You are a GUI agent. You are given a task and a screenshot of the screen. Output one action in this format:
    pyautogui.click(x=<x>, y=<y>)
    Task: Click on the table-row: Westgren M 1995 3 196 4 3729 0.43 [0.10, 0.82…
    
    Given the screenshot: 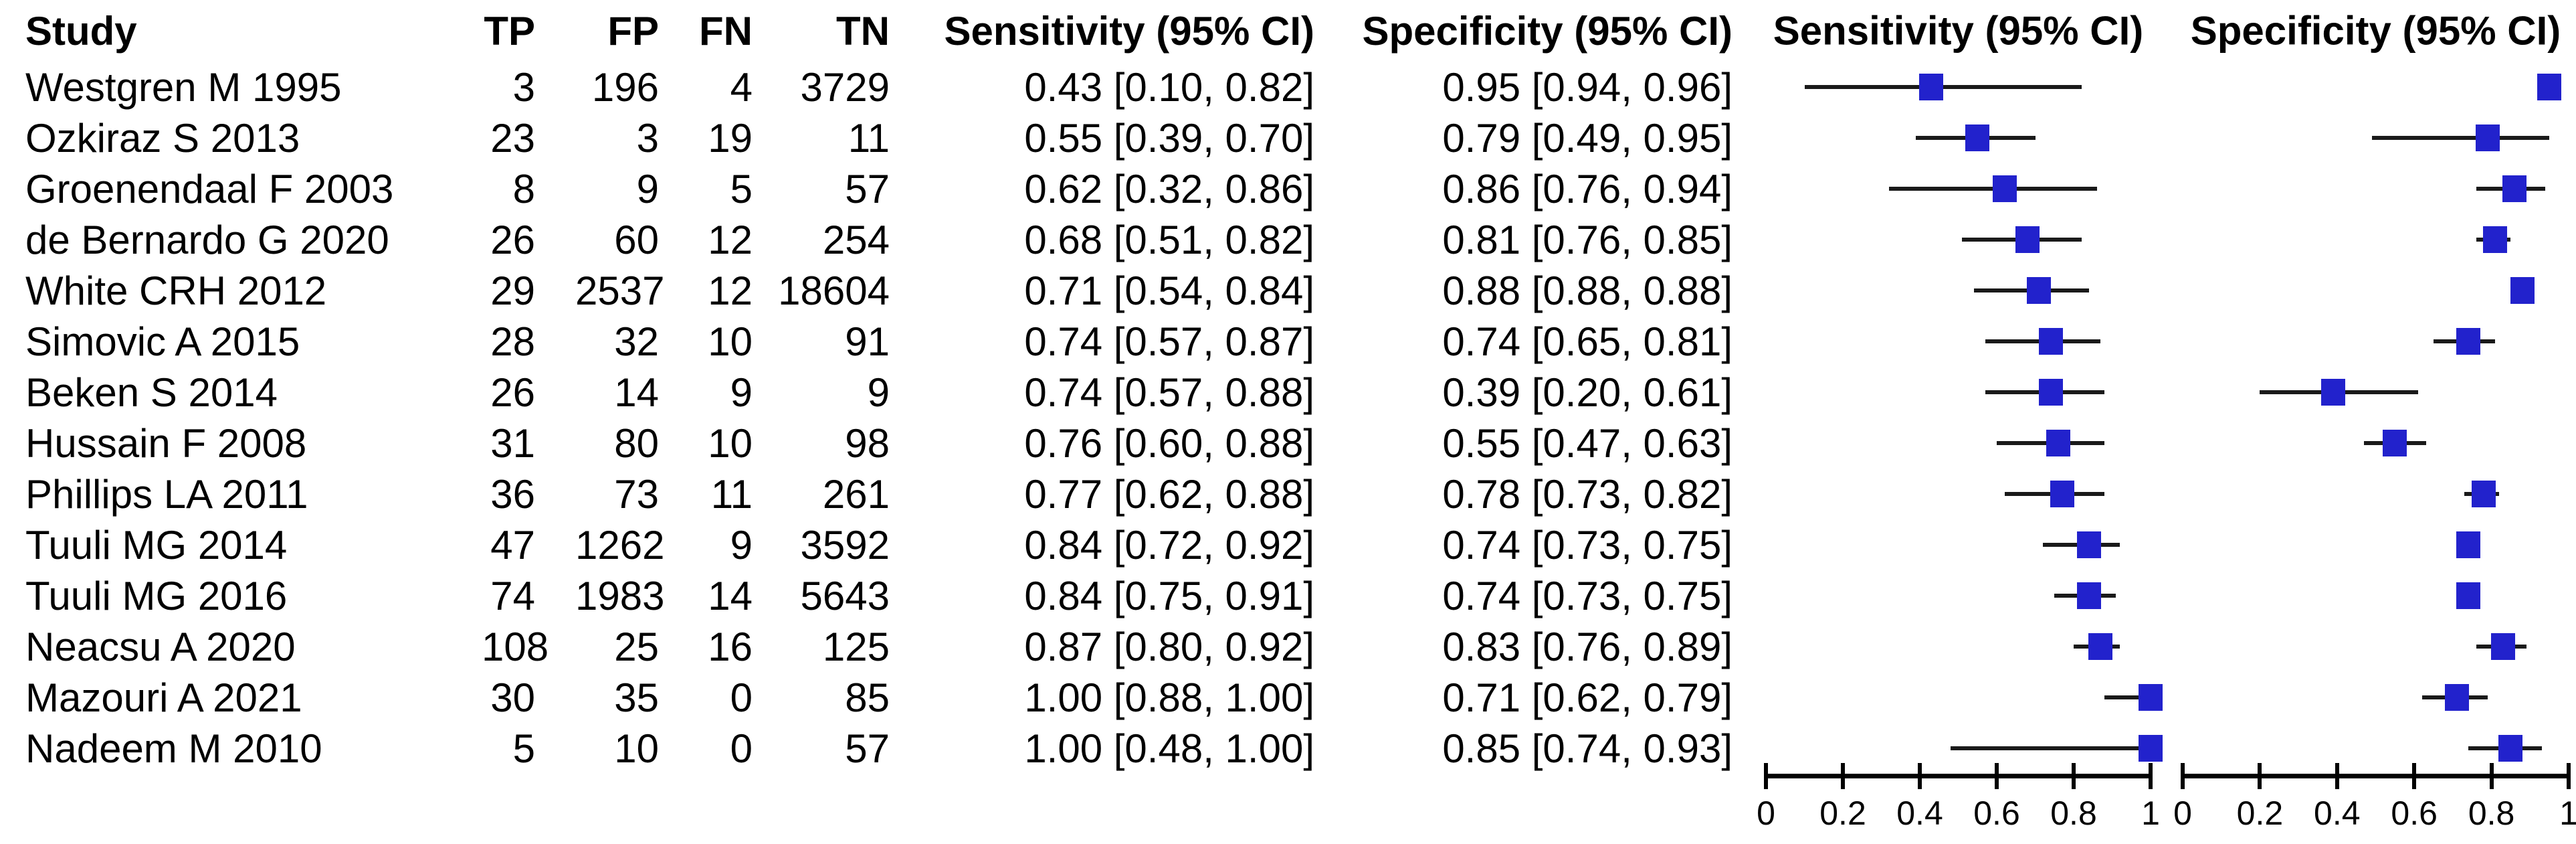 What is the action you would take?
    pyautogui.click(x=1288, y=87)
    